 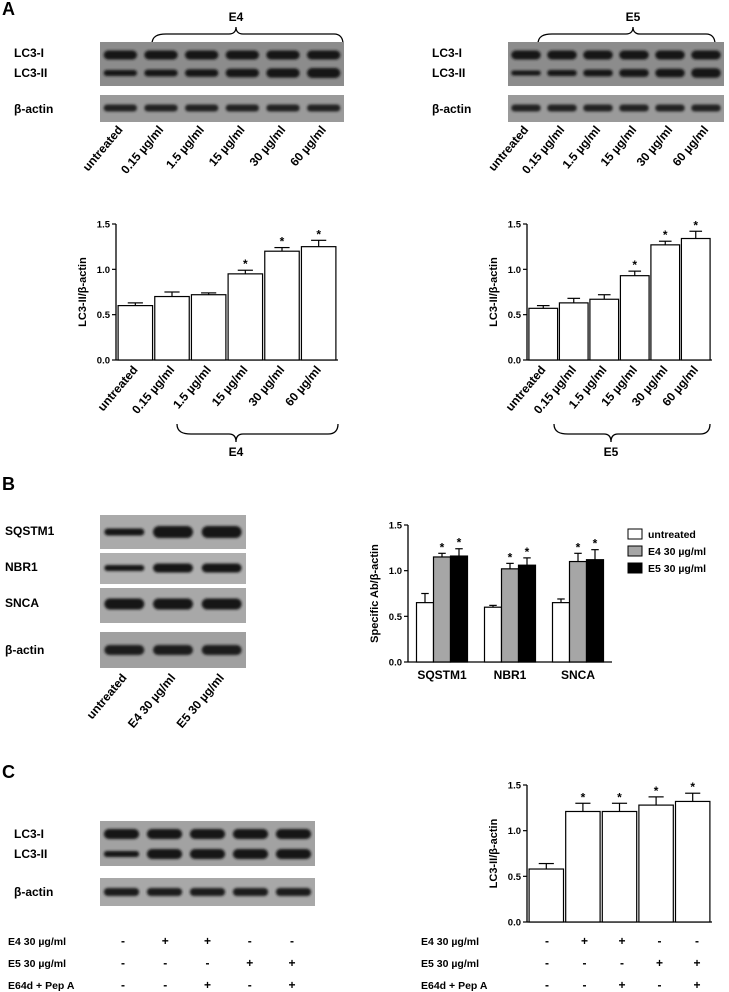 What do you see at coordinates (635, 568) in the screenshot?
I see `legend-swatch` at bounding box center [635, 568].